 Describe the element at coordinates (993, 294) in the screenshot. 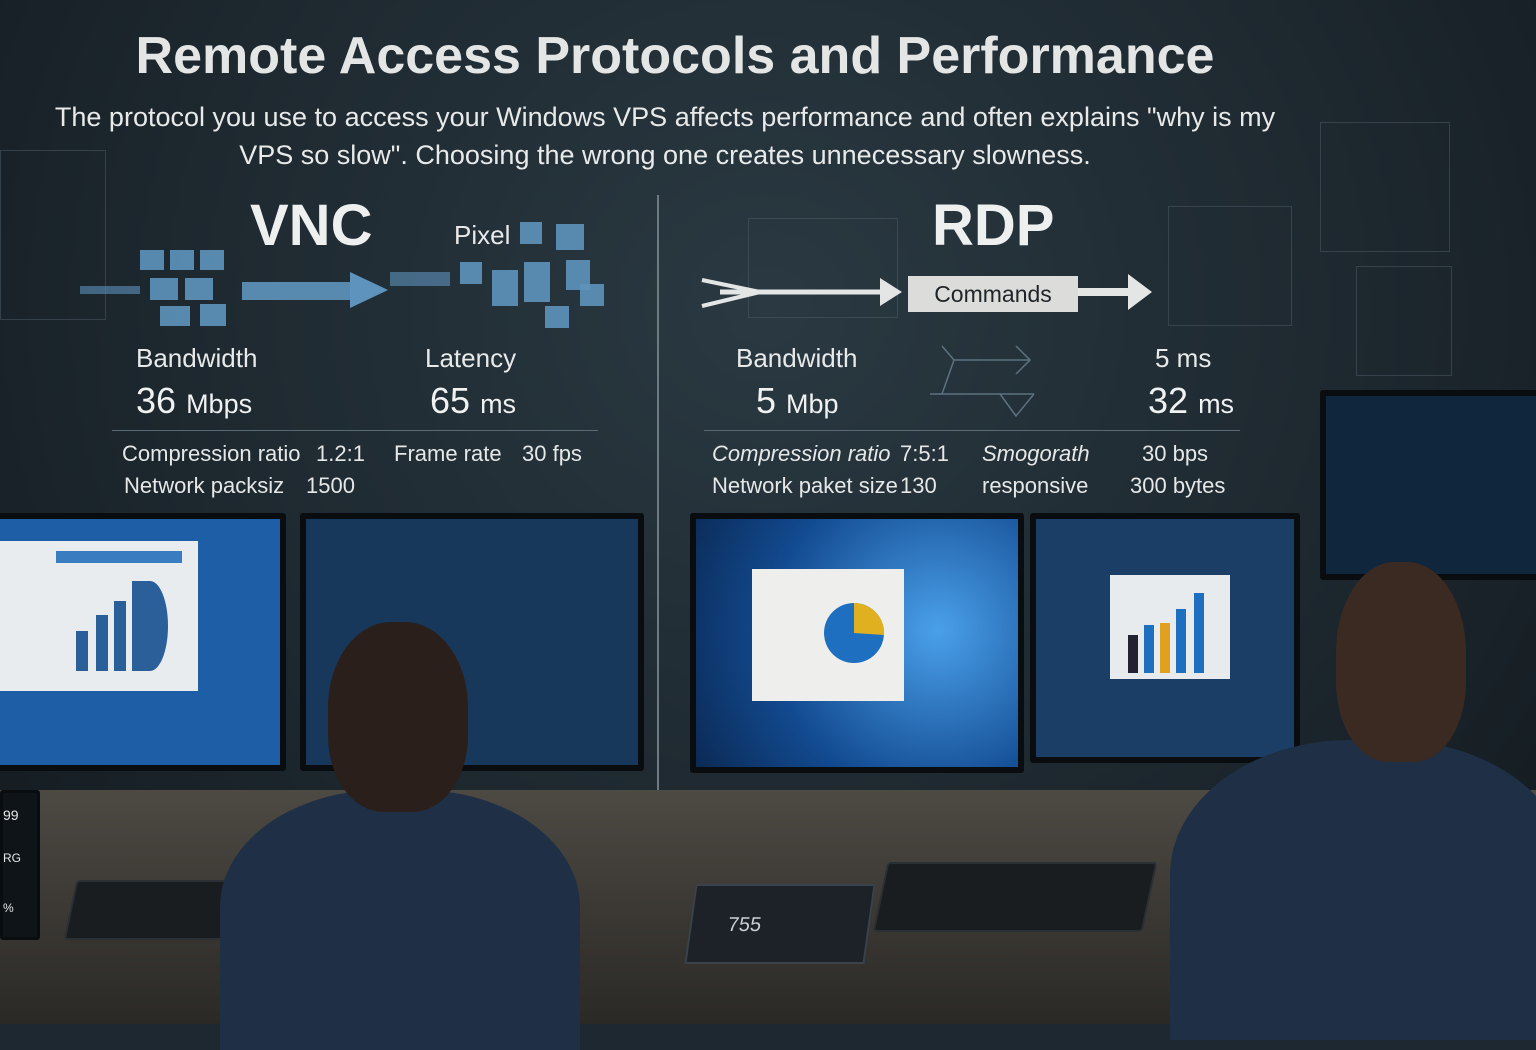

I see `commands-box: Commands` at that location.